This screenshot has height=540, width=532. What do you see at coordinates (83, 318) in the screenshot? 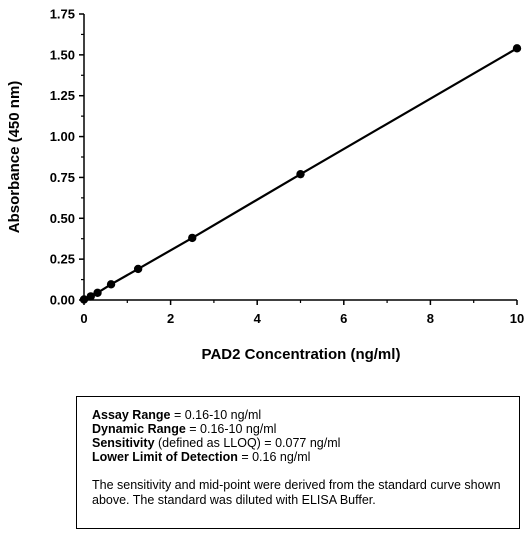
I see `x-tick-label: 0` at bounding box center [83, 318].